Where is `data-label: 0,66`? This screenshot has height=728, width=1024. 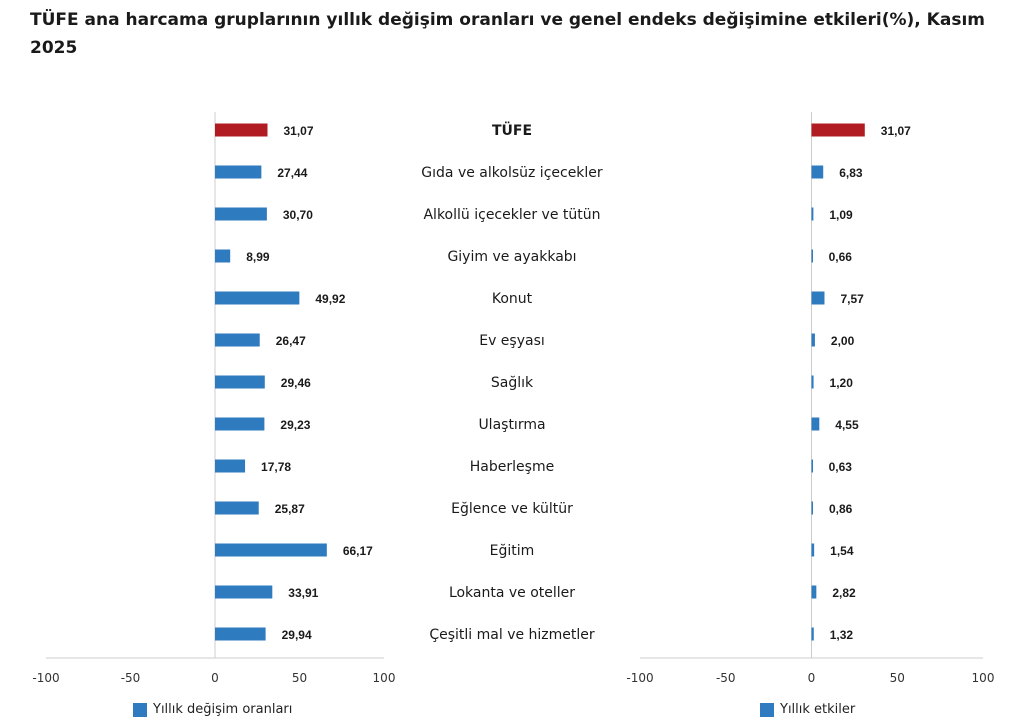 data-label: 0,66 is located at coordinates (841, 257).